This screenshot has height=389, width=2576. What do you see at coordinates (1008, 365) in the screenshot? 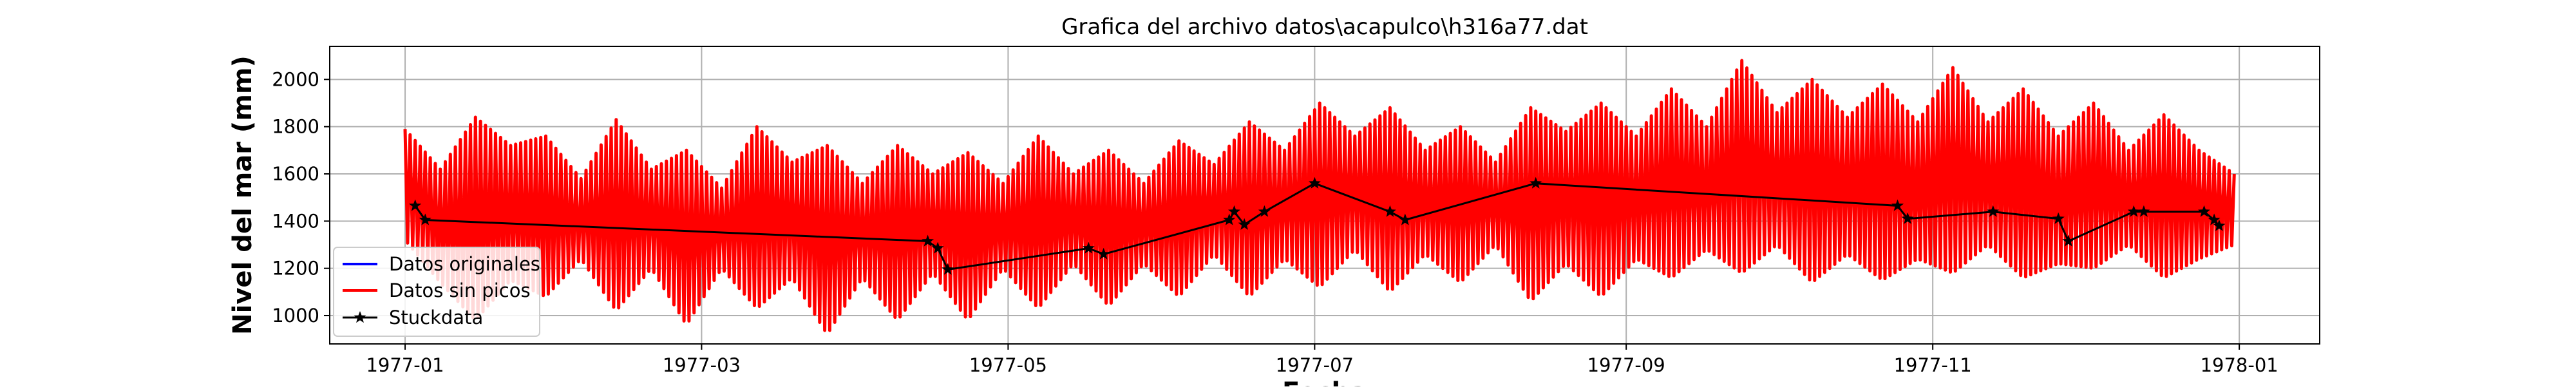
I see `x-tick-label: 1977-05` at bounding box center [1008, 365].